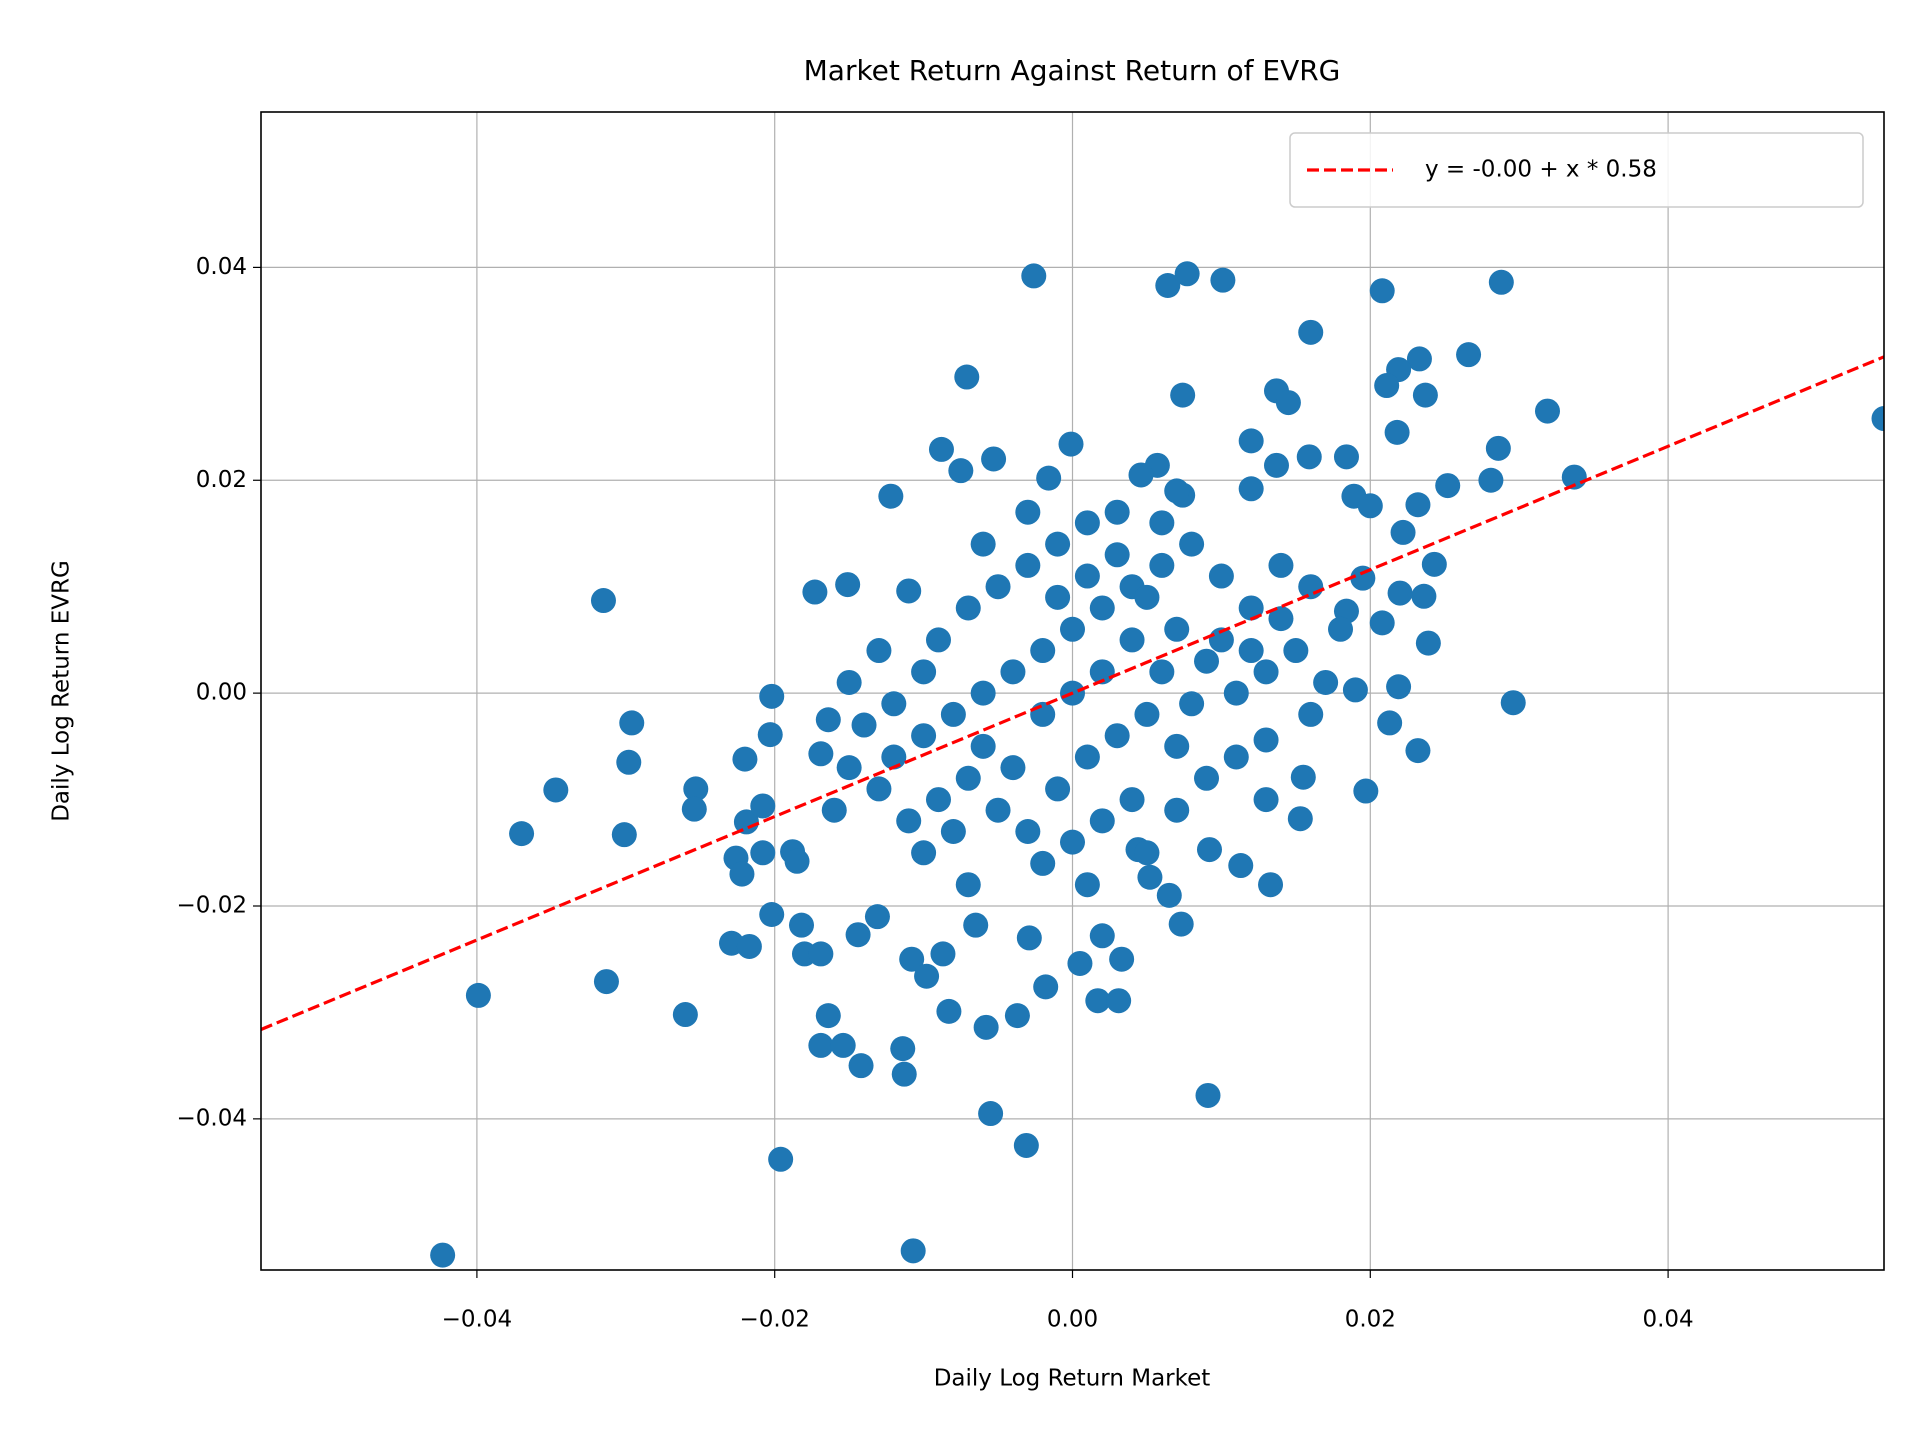 The width and height of the screenshot is (1920, 1440). Describe the element at coordinates (212, 905) in the screenshot. I see `y-tick-label: −0.02` at that location.